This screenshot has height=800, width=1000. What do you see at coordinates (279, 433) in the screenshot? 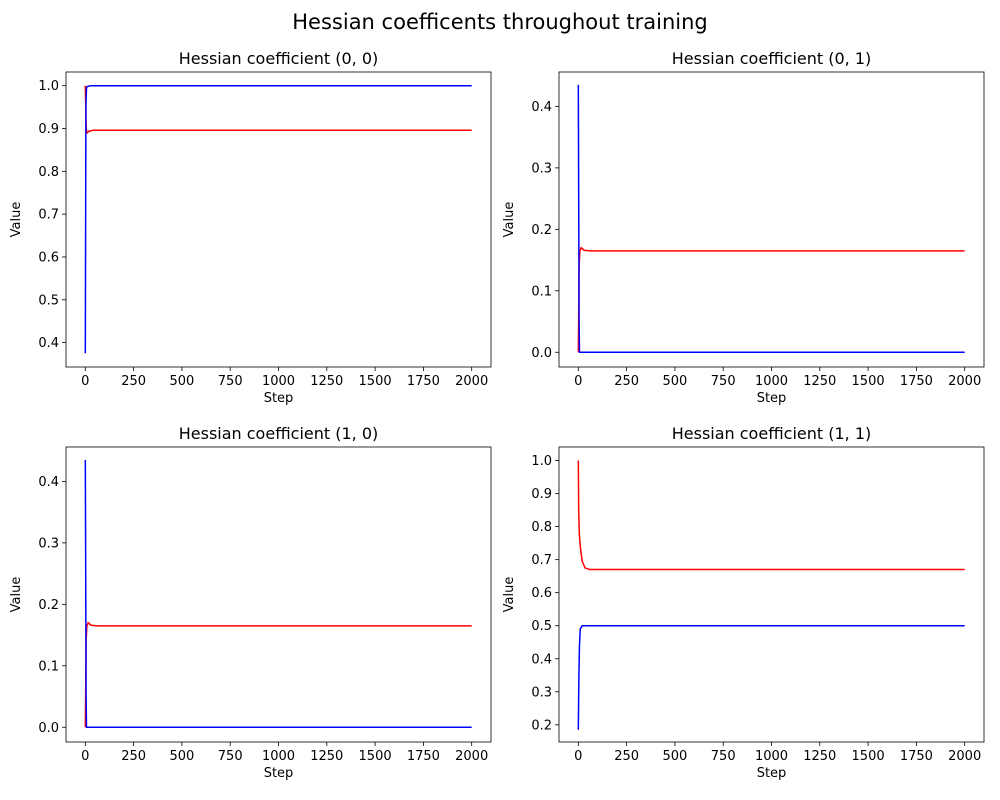
I see `subplot-title: Hessian coefficient (1, 0)` at bounding box center [279, 433].